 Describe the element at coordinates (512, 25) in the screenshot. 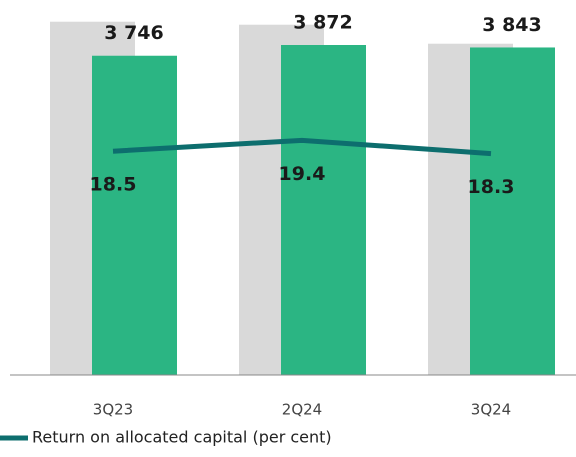

I see `value-label: 3 843` at that location.